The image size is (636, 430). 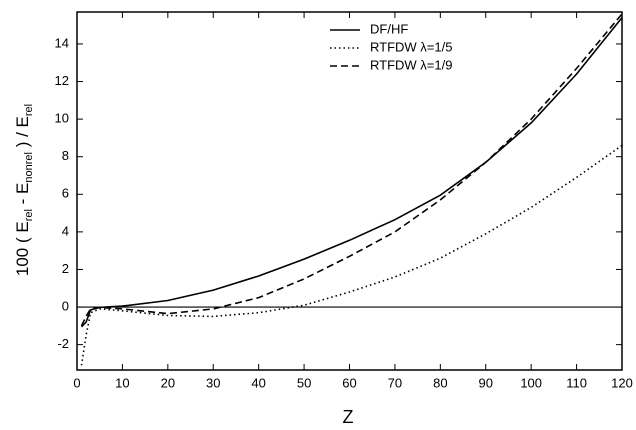 What do you see at coordinates (65, 193) in the screenshot?
I see `y-tick-label: 6` at bounding box center [65, 193].